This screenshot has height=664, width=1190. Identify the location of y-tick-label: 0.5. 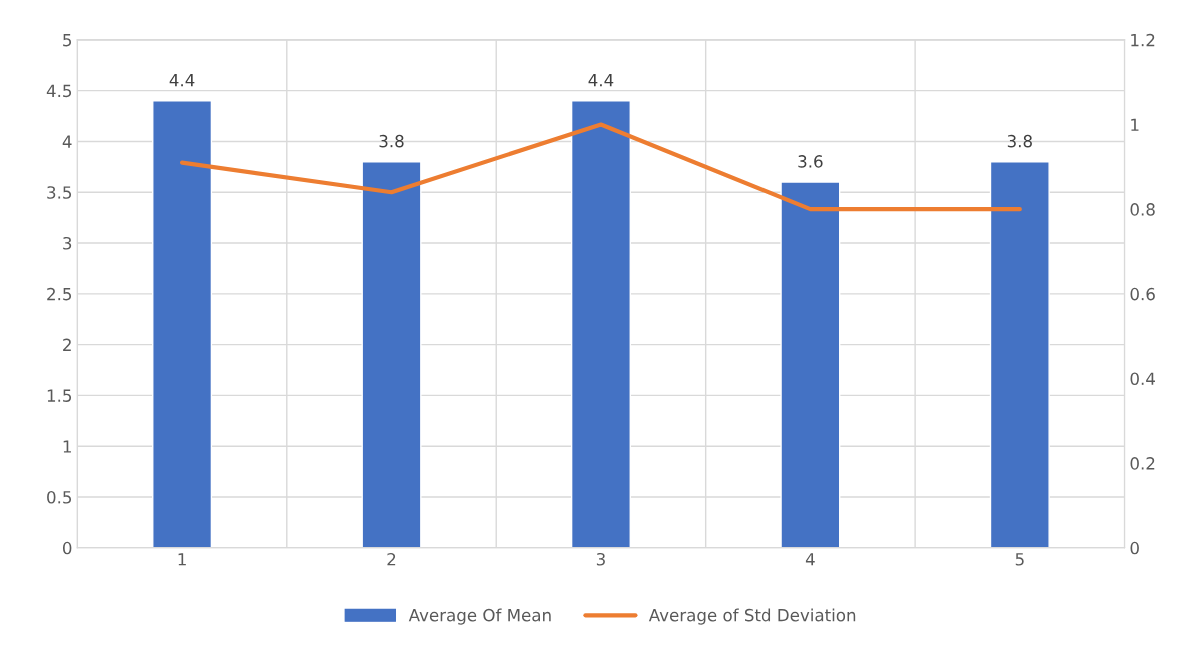
(59, 497).